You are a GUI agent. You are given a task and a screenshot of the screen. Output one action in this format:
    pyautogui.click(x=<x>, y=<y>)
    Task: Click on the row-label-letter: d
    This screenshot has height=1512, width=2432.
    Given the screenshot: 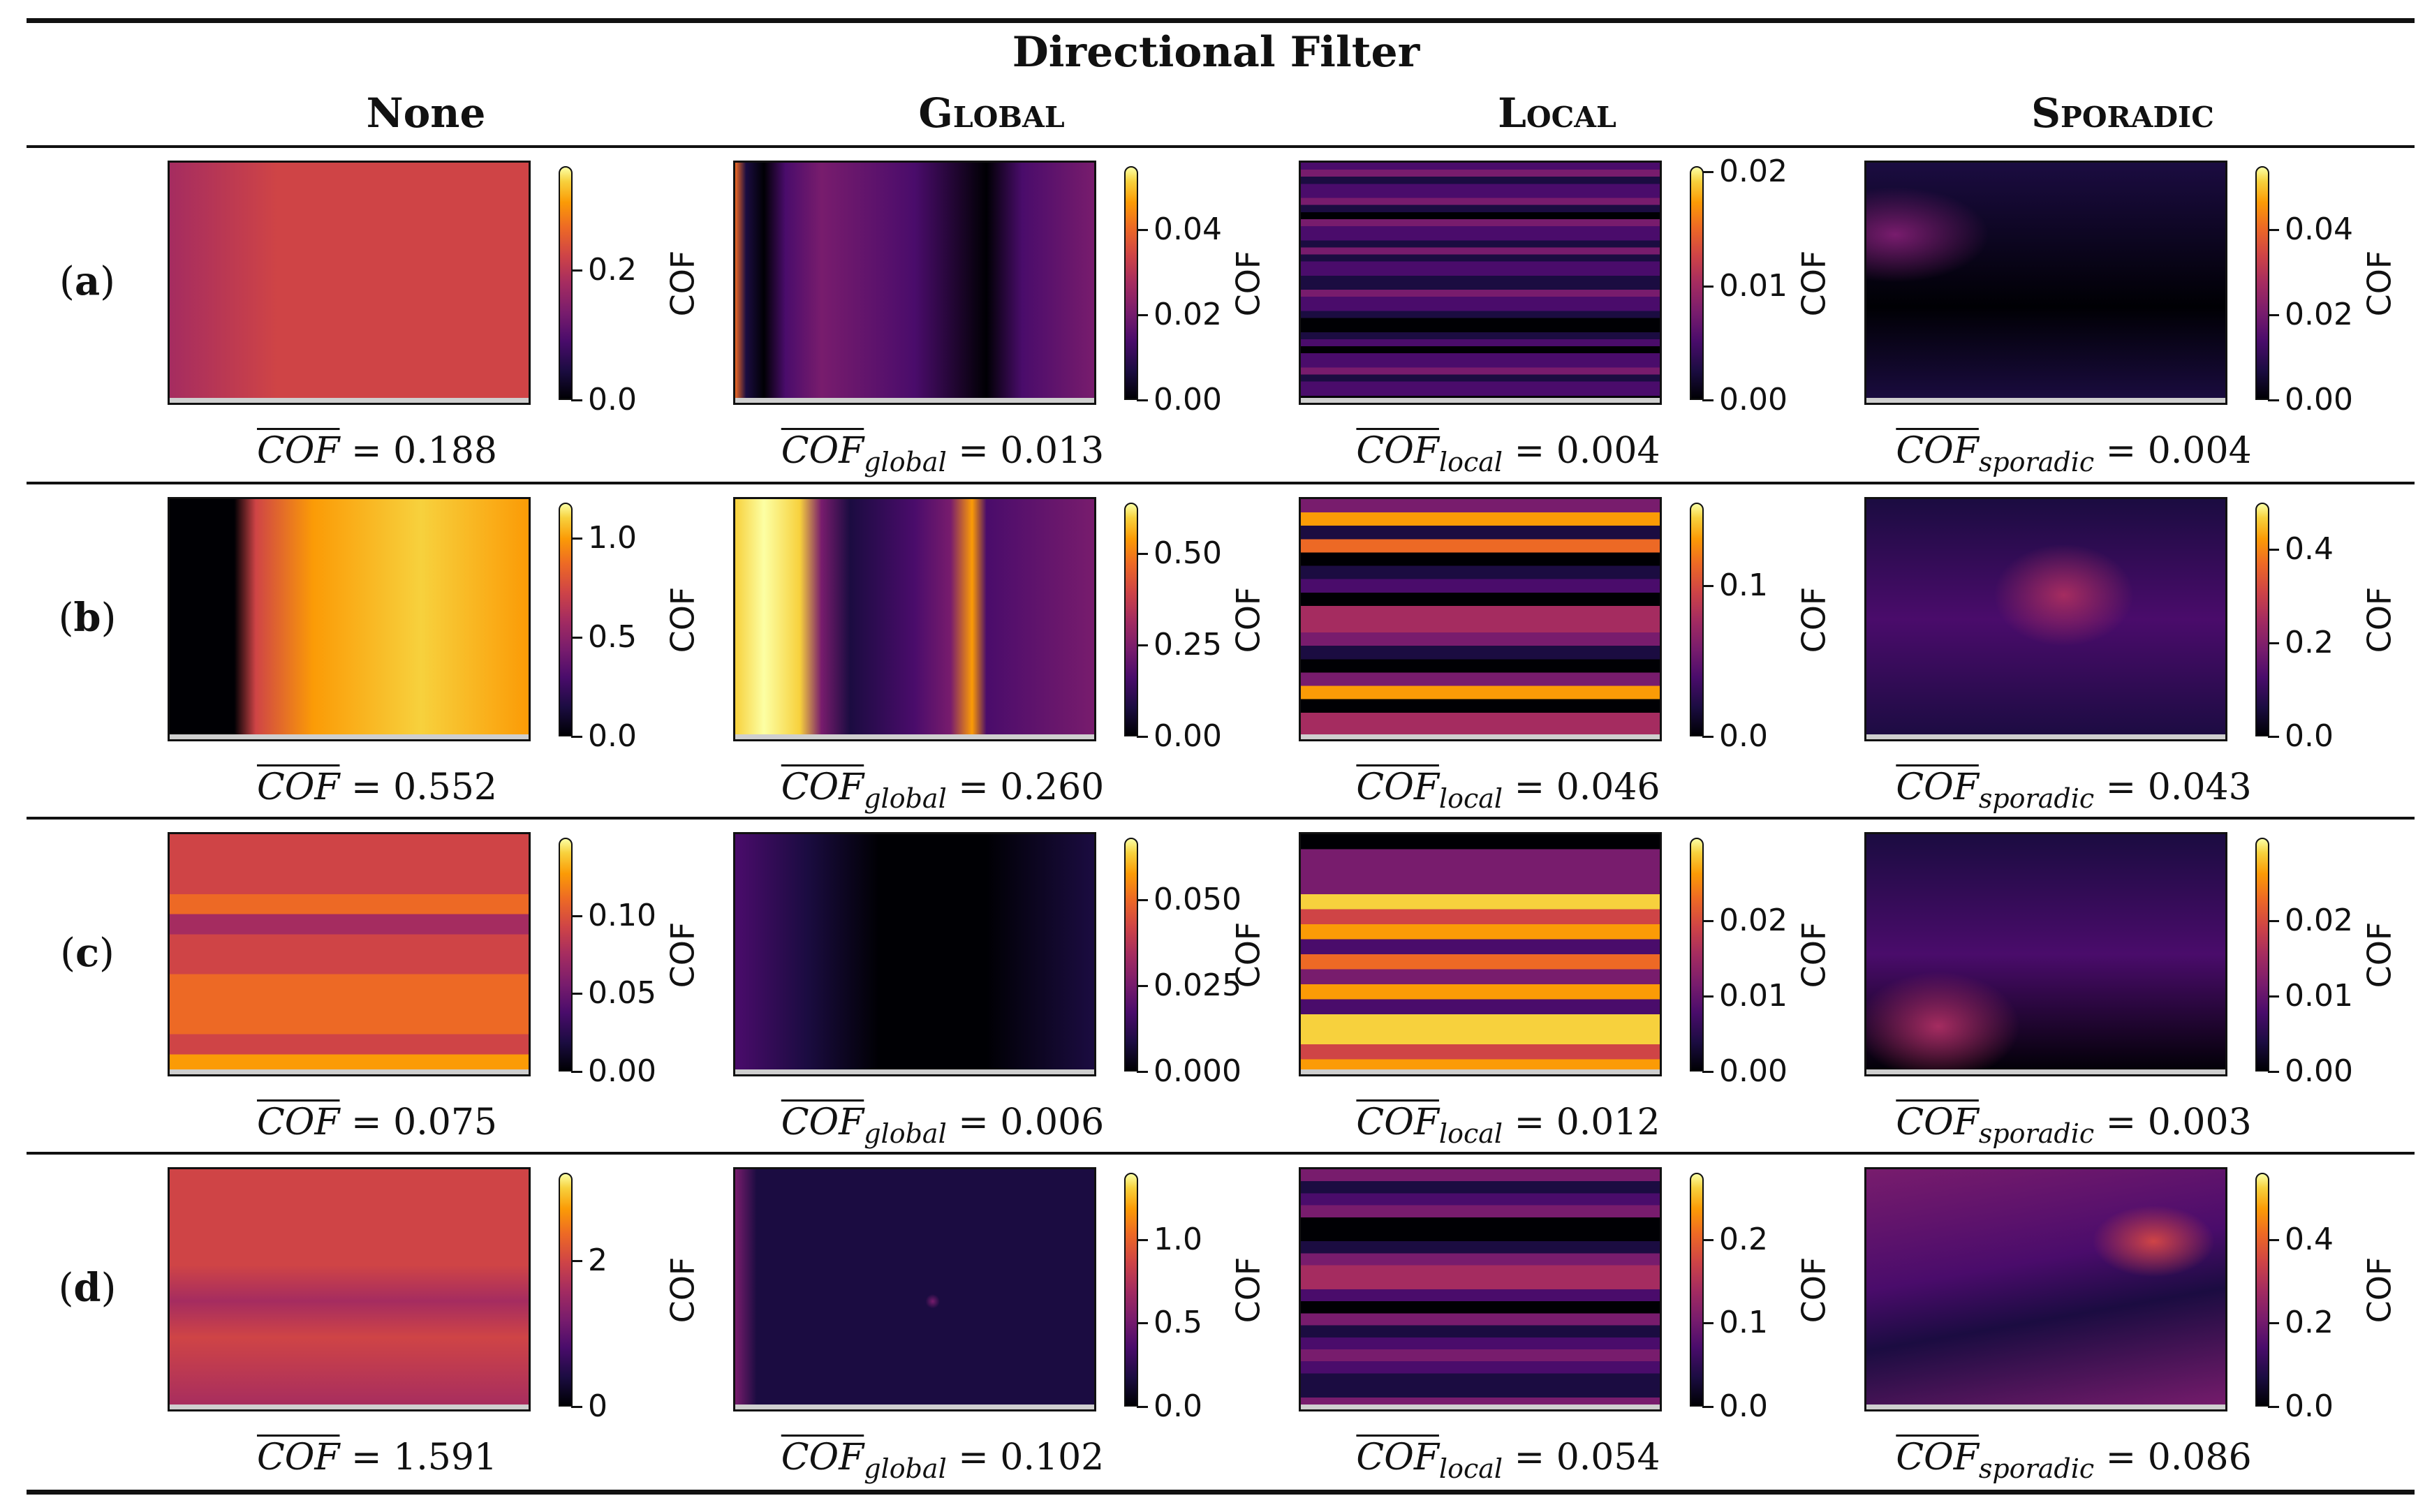 What is the action you would take?
    pyautogui.click(x=87, y=1288)
    